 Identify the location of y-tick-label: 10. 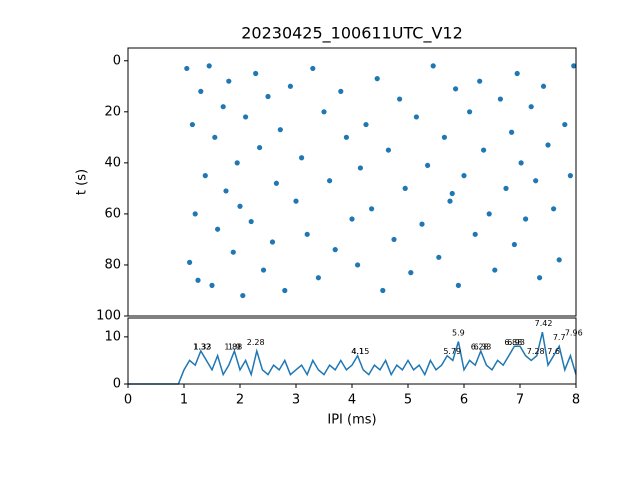
(112, 336).